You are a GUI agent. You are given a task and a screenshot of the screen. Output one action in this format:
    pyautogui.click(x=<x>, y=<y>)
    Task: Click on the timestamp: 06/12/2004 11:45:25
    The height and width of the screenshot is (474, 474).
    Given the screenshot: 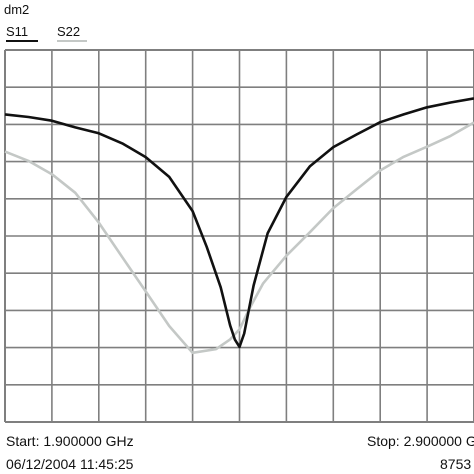 What is the action you would take?
    pyautogui.click(x=70, y=464)
    